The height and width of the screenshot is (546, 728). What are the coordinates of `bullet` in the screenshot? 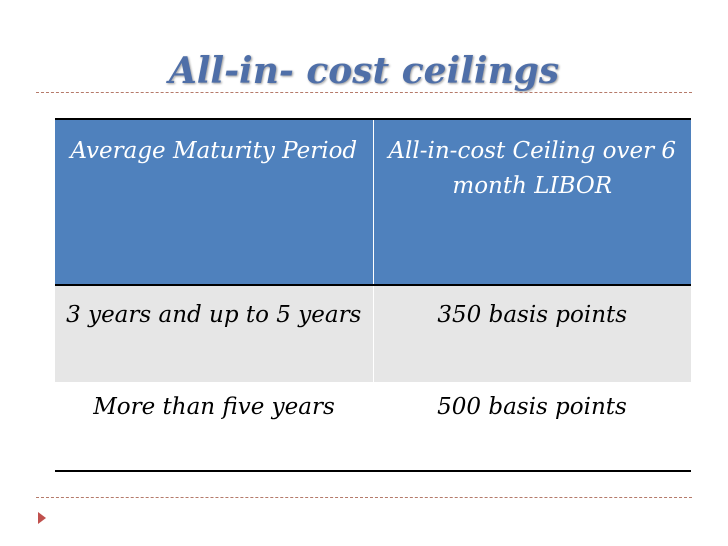 It's located at (42, 518).